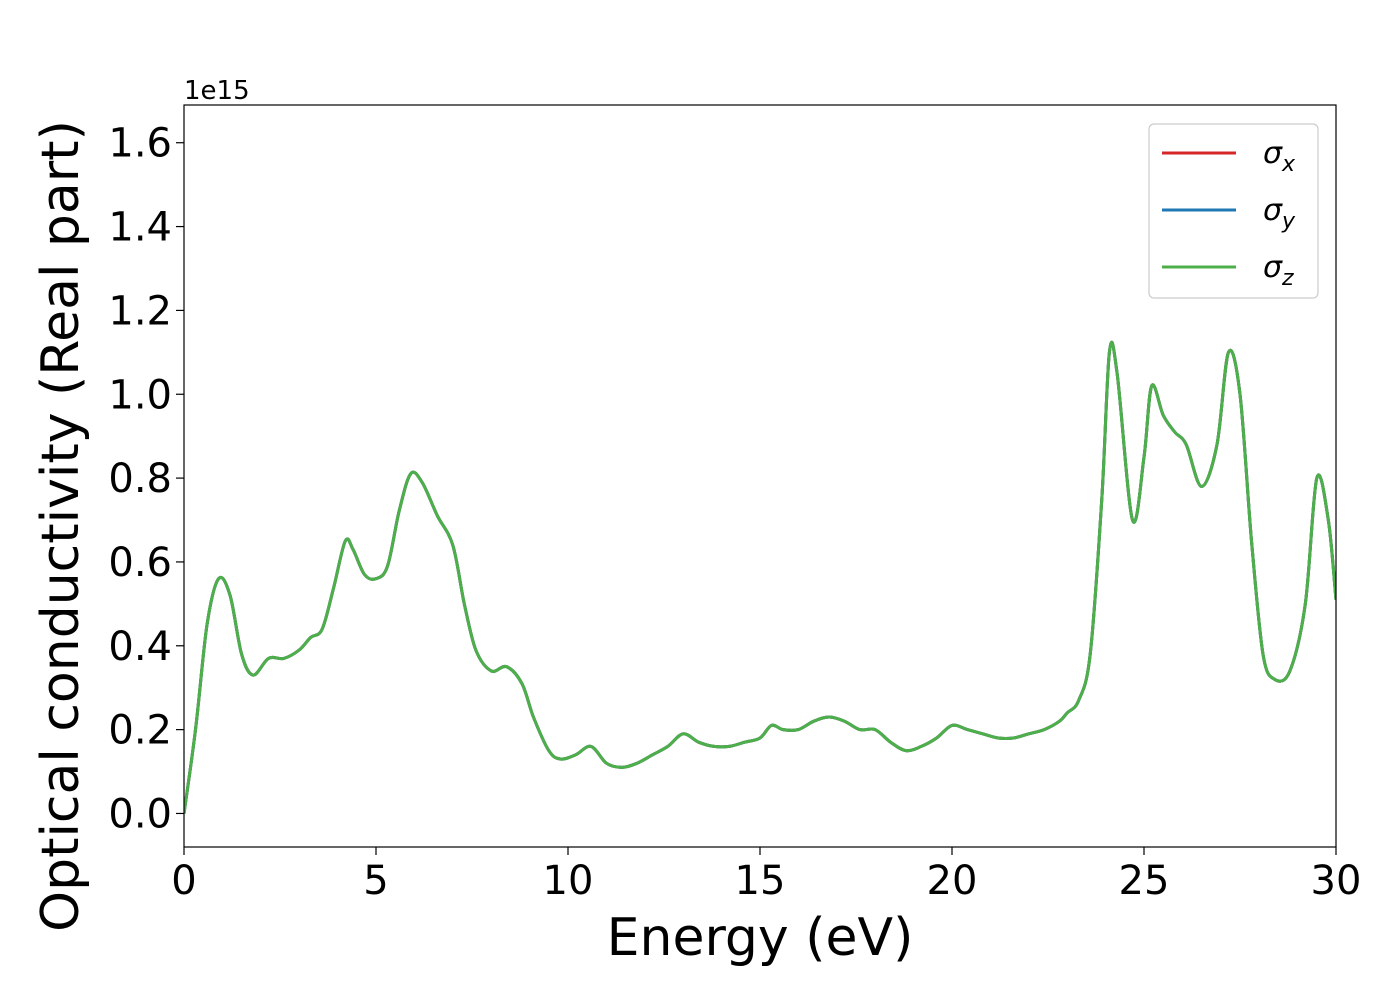 The height and width of the screenshot is (1005, 1400). I want to click on x-tick-label: 0, so click(183, 881).